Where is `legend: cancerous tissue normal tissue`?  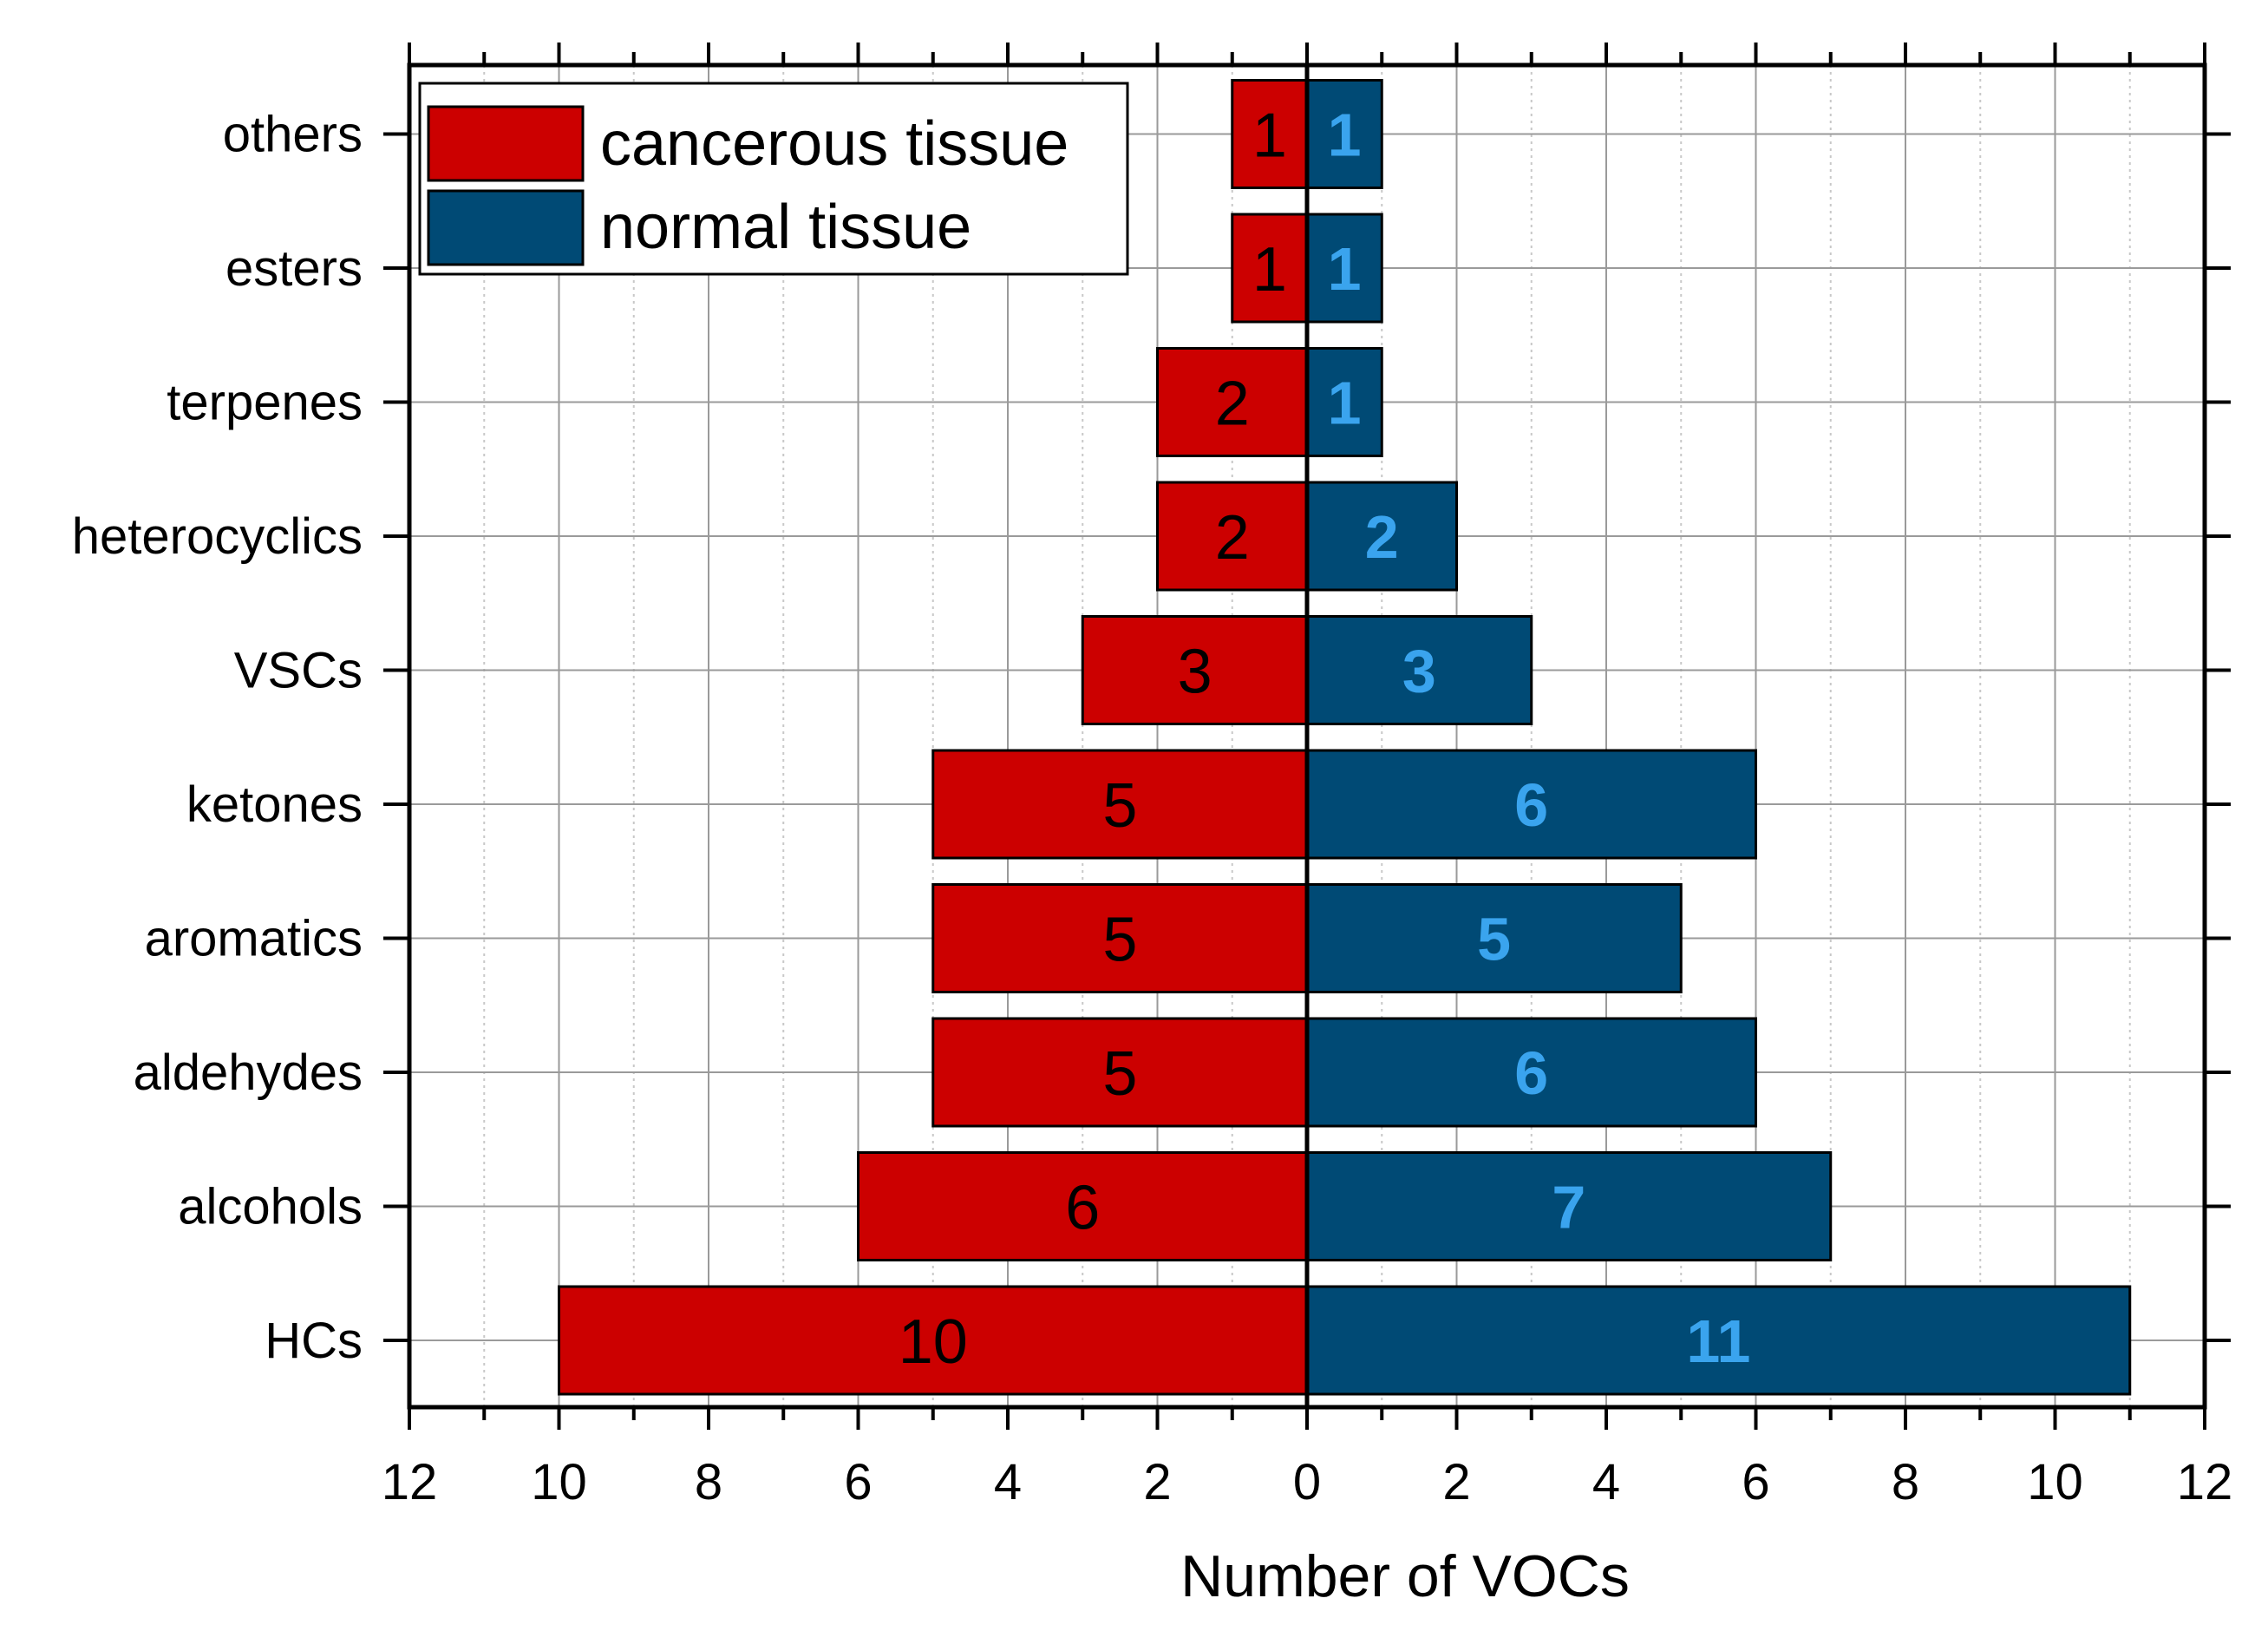
legend: cancerous tissue normal tissue is located at coordinates (773, 179).